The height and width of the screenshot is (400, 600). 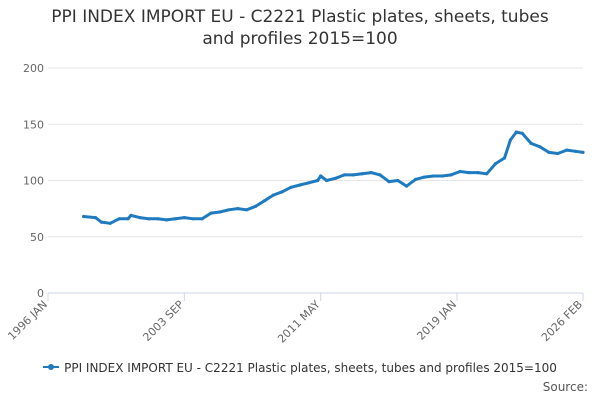 I want to click on y-tick-label-150: 150, so click(x=33, y=124).